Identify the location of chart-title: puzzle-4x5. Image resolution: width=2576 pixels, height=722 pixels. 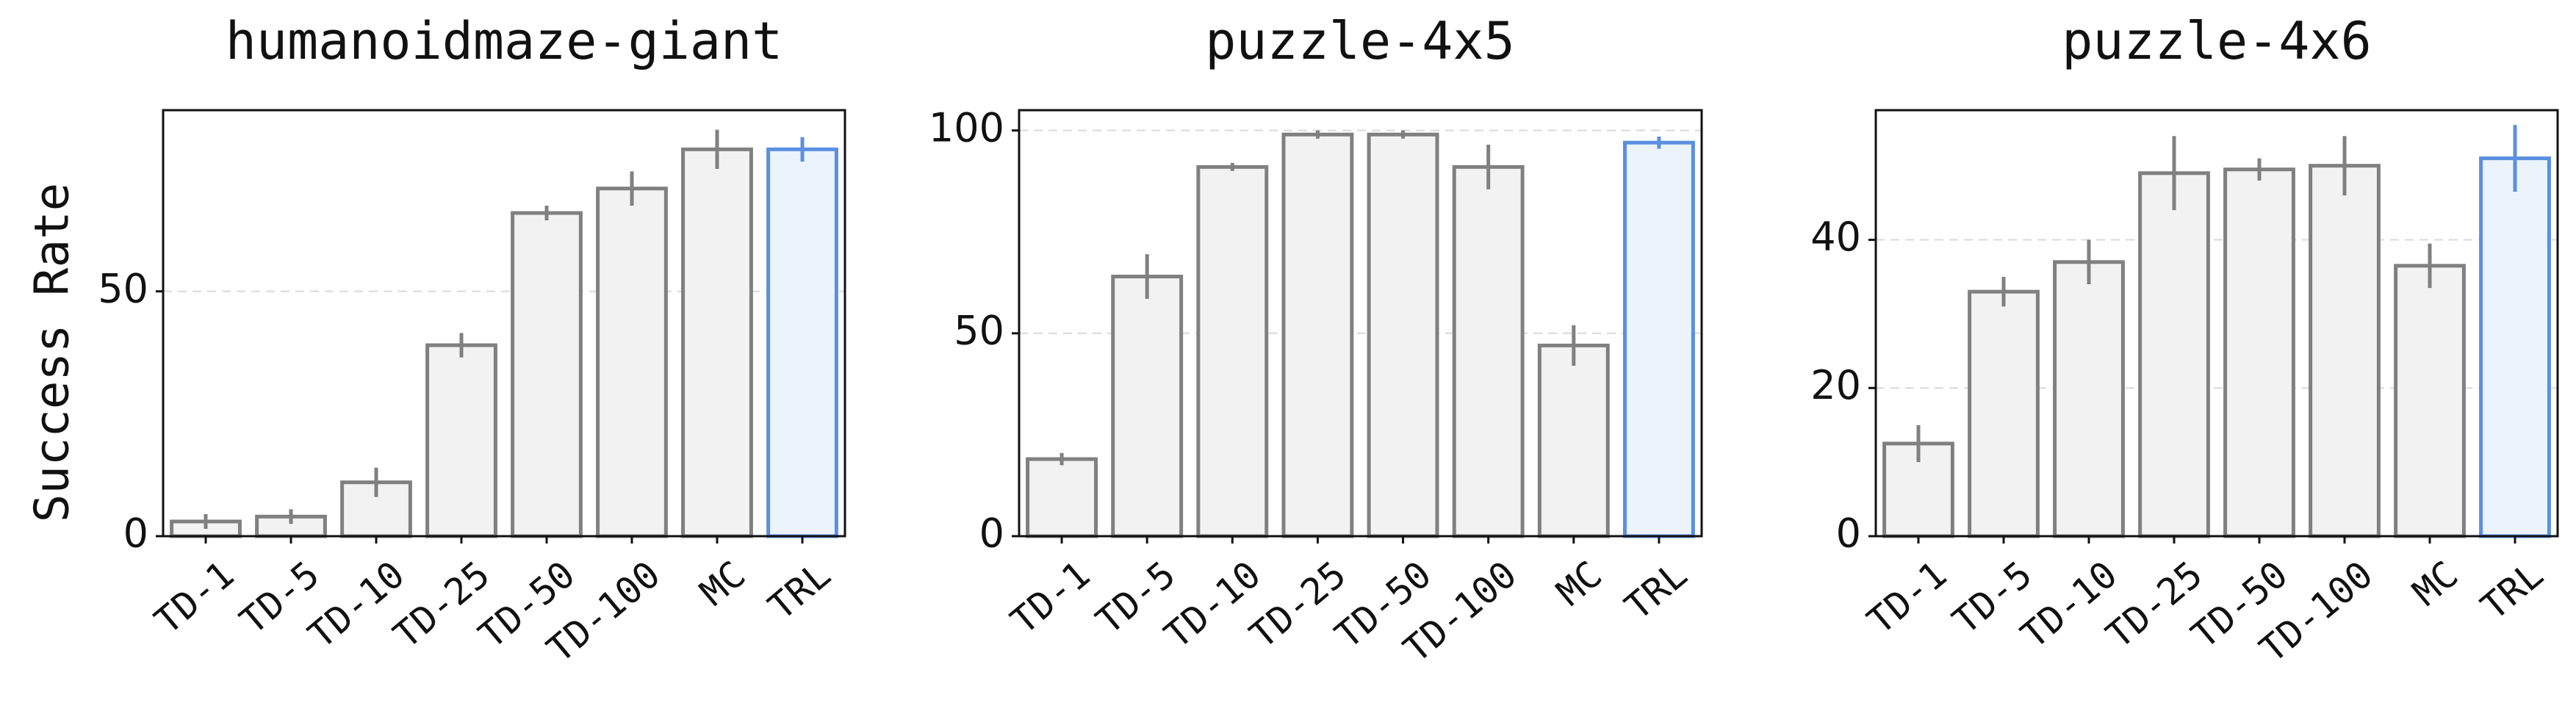
(1359, 41).